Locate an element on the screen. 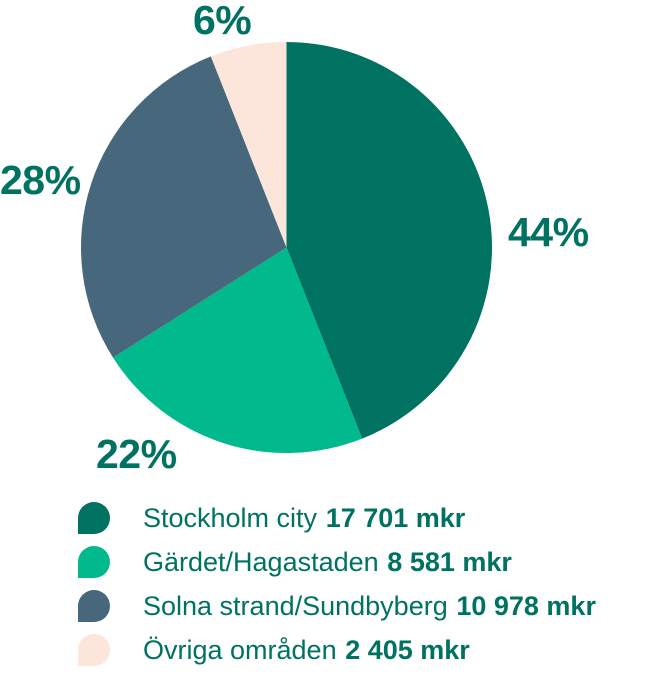 The image size is (655, 675). pie-percent-label-solna-strand-sundbyberg: 28% is located at coordinates (40, 180).